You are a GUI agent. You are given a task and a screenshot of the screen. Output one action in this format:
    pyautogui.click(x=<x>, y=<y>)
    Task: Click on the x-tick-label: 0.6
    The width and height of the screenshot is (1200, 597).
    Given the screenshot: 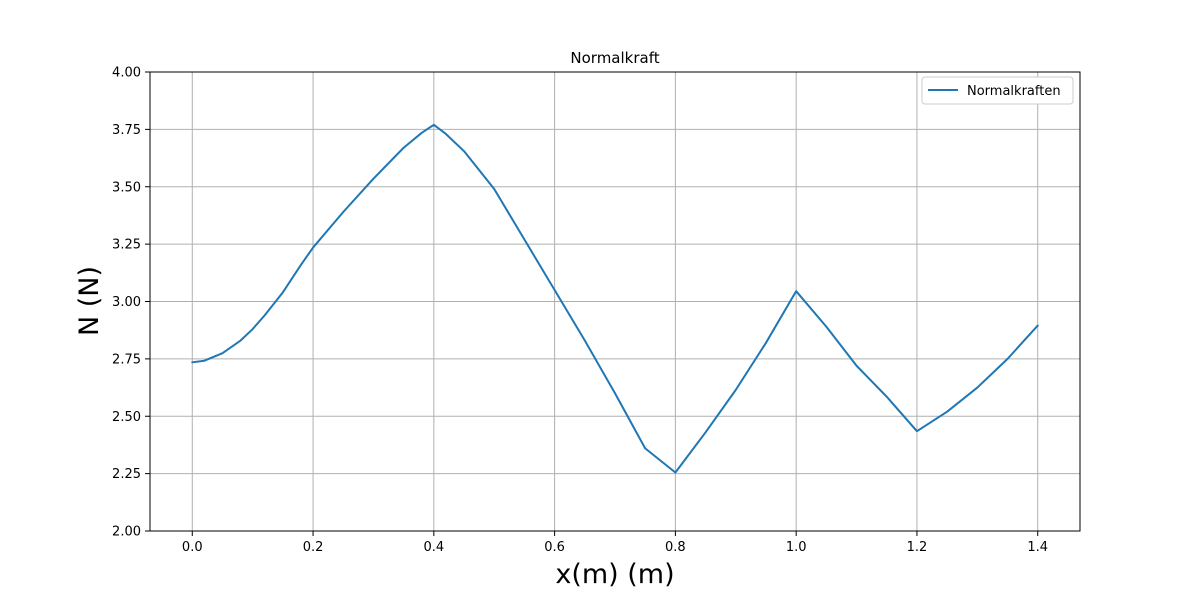 What is the action you would take?
    pyautogui.click(x=554, y=547)
    